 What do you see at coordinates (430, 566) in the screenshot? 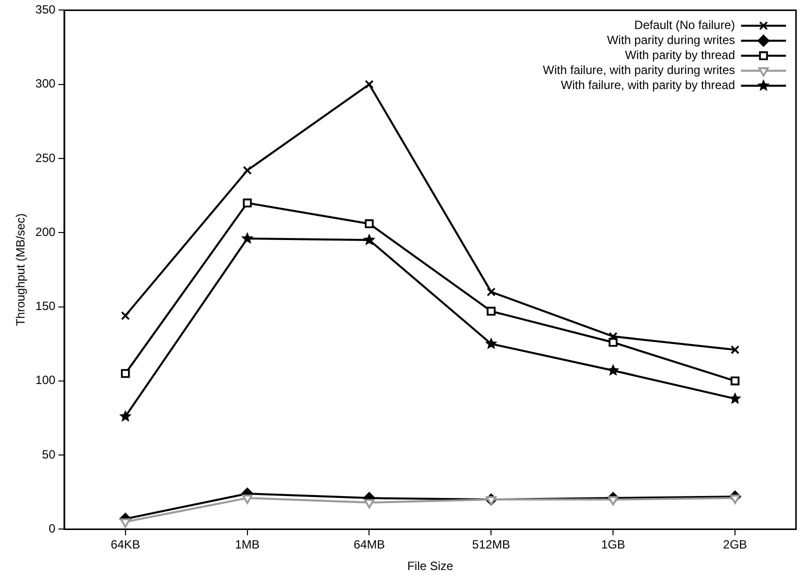
I see `x-axis-title: File Size` at bounding box center [430, 566].